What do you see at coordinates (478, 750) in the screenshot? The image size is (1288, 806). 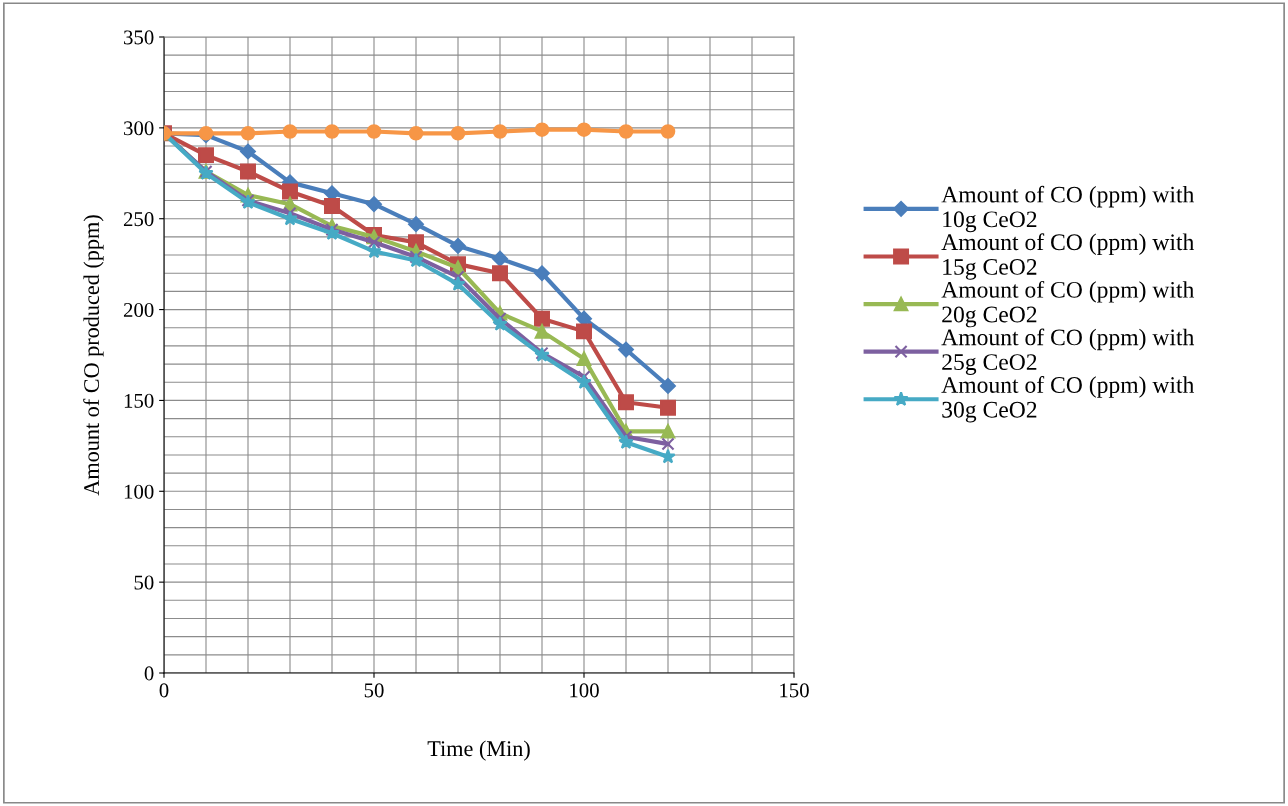 I see `x-axis-title: Time (Min)` at bounding box center [478, 750].